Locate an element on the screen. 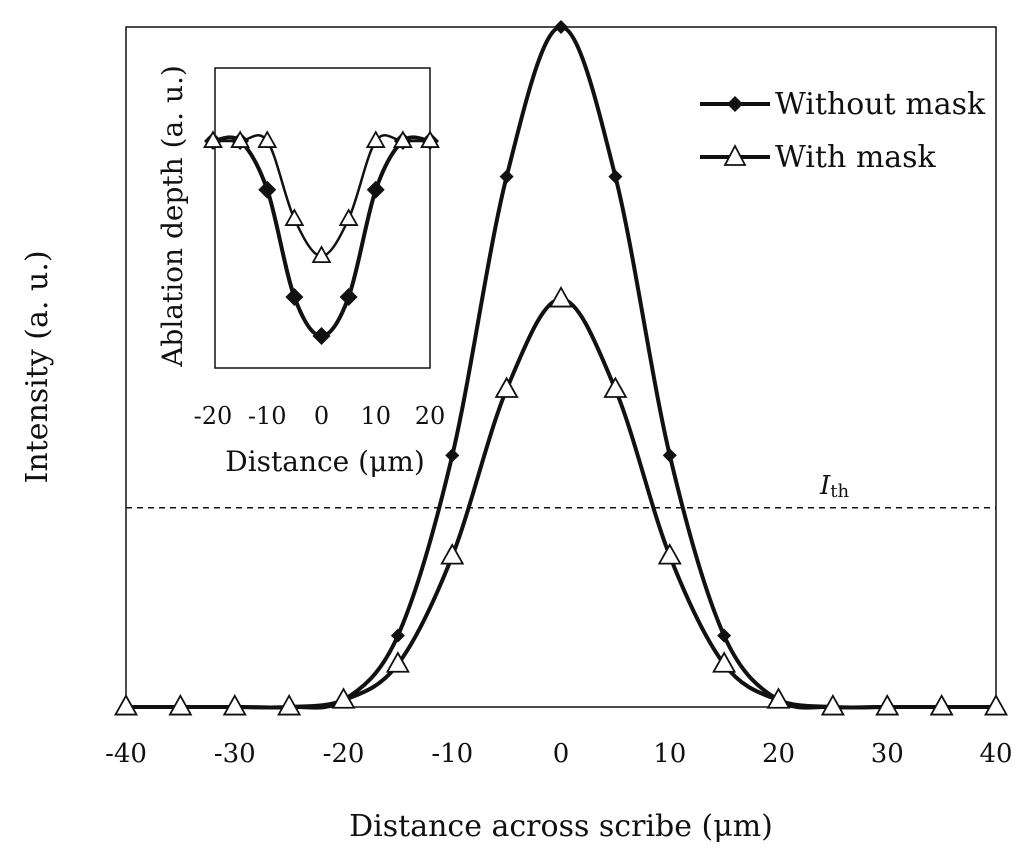 Image resolution: width=1024 pixels, height=857 pixels. inset-x-tick-label: 0 is located at coordinates (321, 416).